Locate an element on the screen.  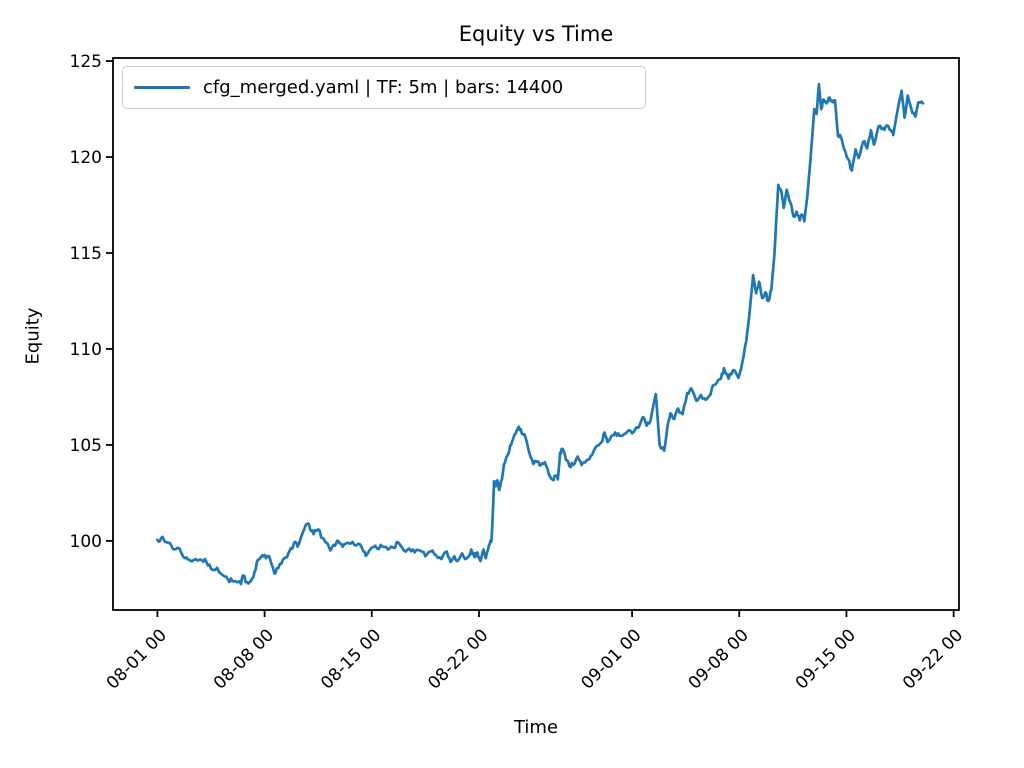
x-tick-label: 09-22 00 is located at coordinates (933, 659).